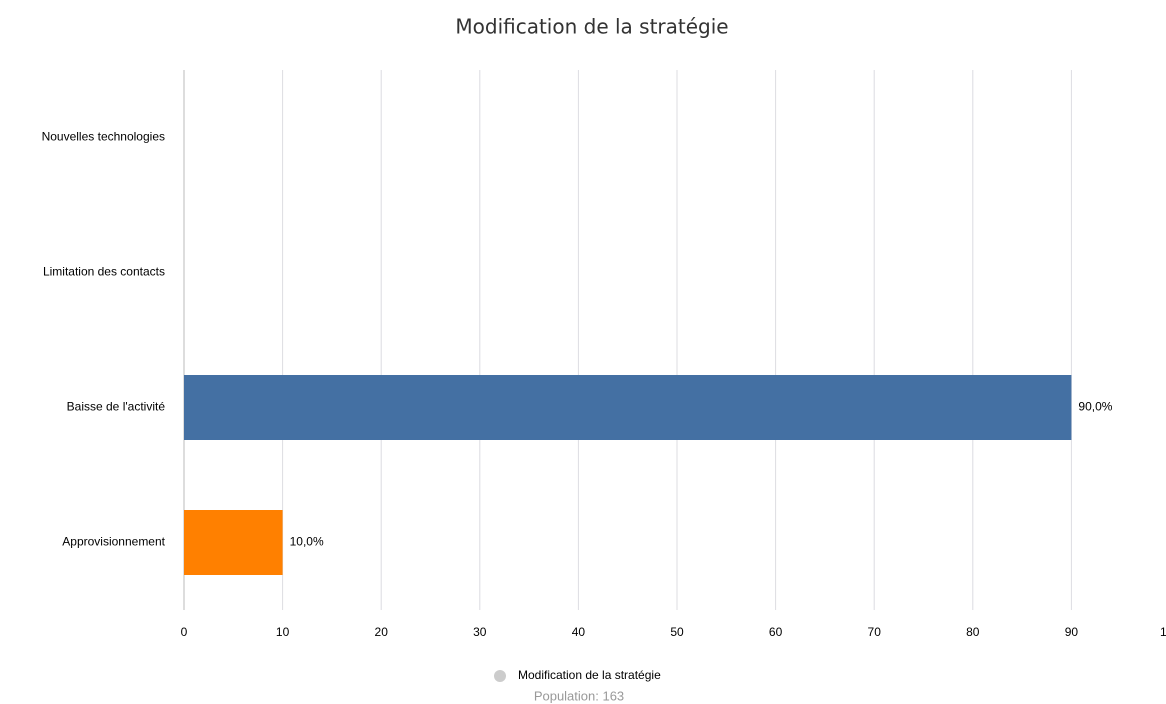  What do you see at coordinates (500, 676) in the screenshot?
I see `legend-marker` at bounding box center [500, 676].